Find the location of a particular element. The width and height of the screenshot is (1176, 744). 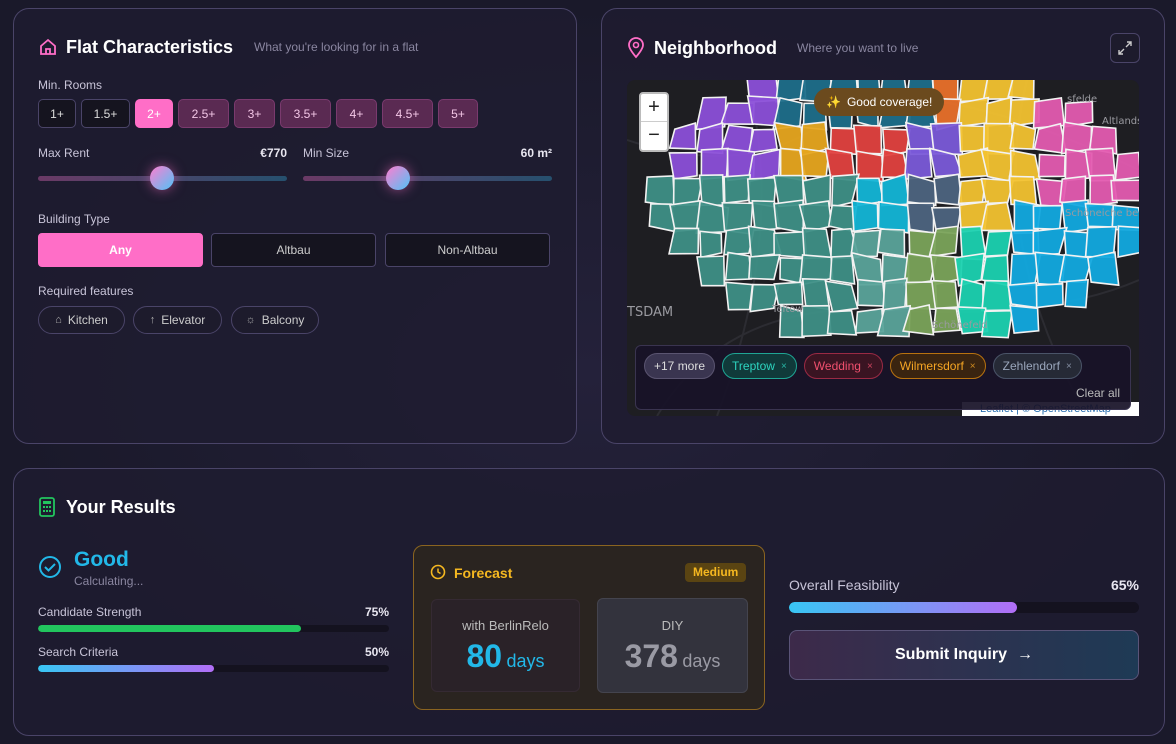

room-button: 5+ is located at coordinates (458, 113).